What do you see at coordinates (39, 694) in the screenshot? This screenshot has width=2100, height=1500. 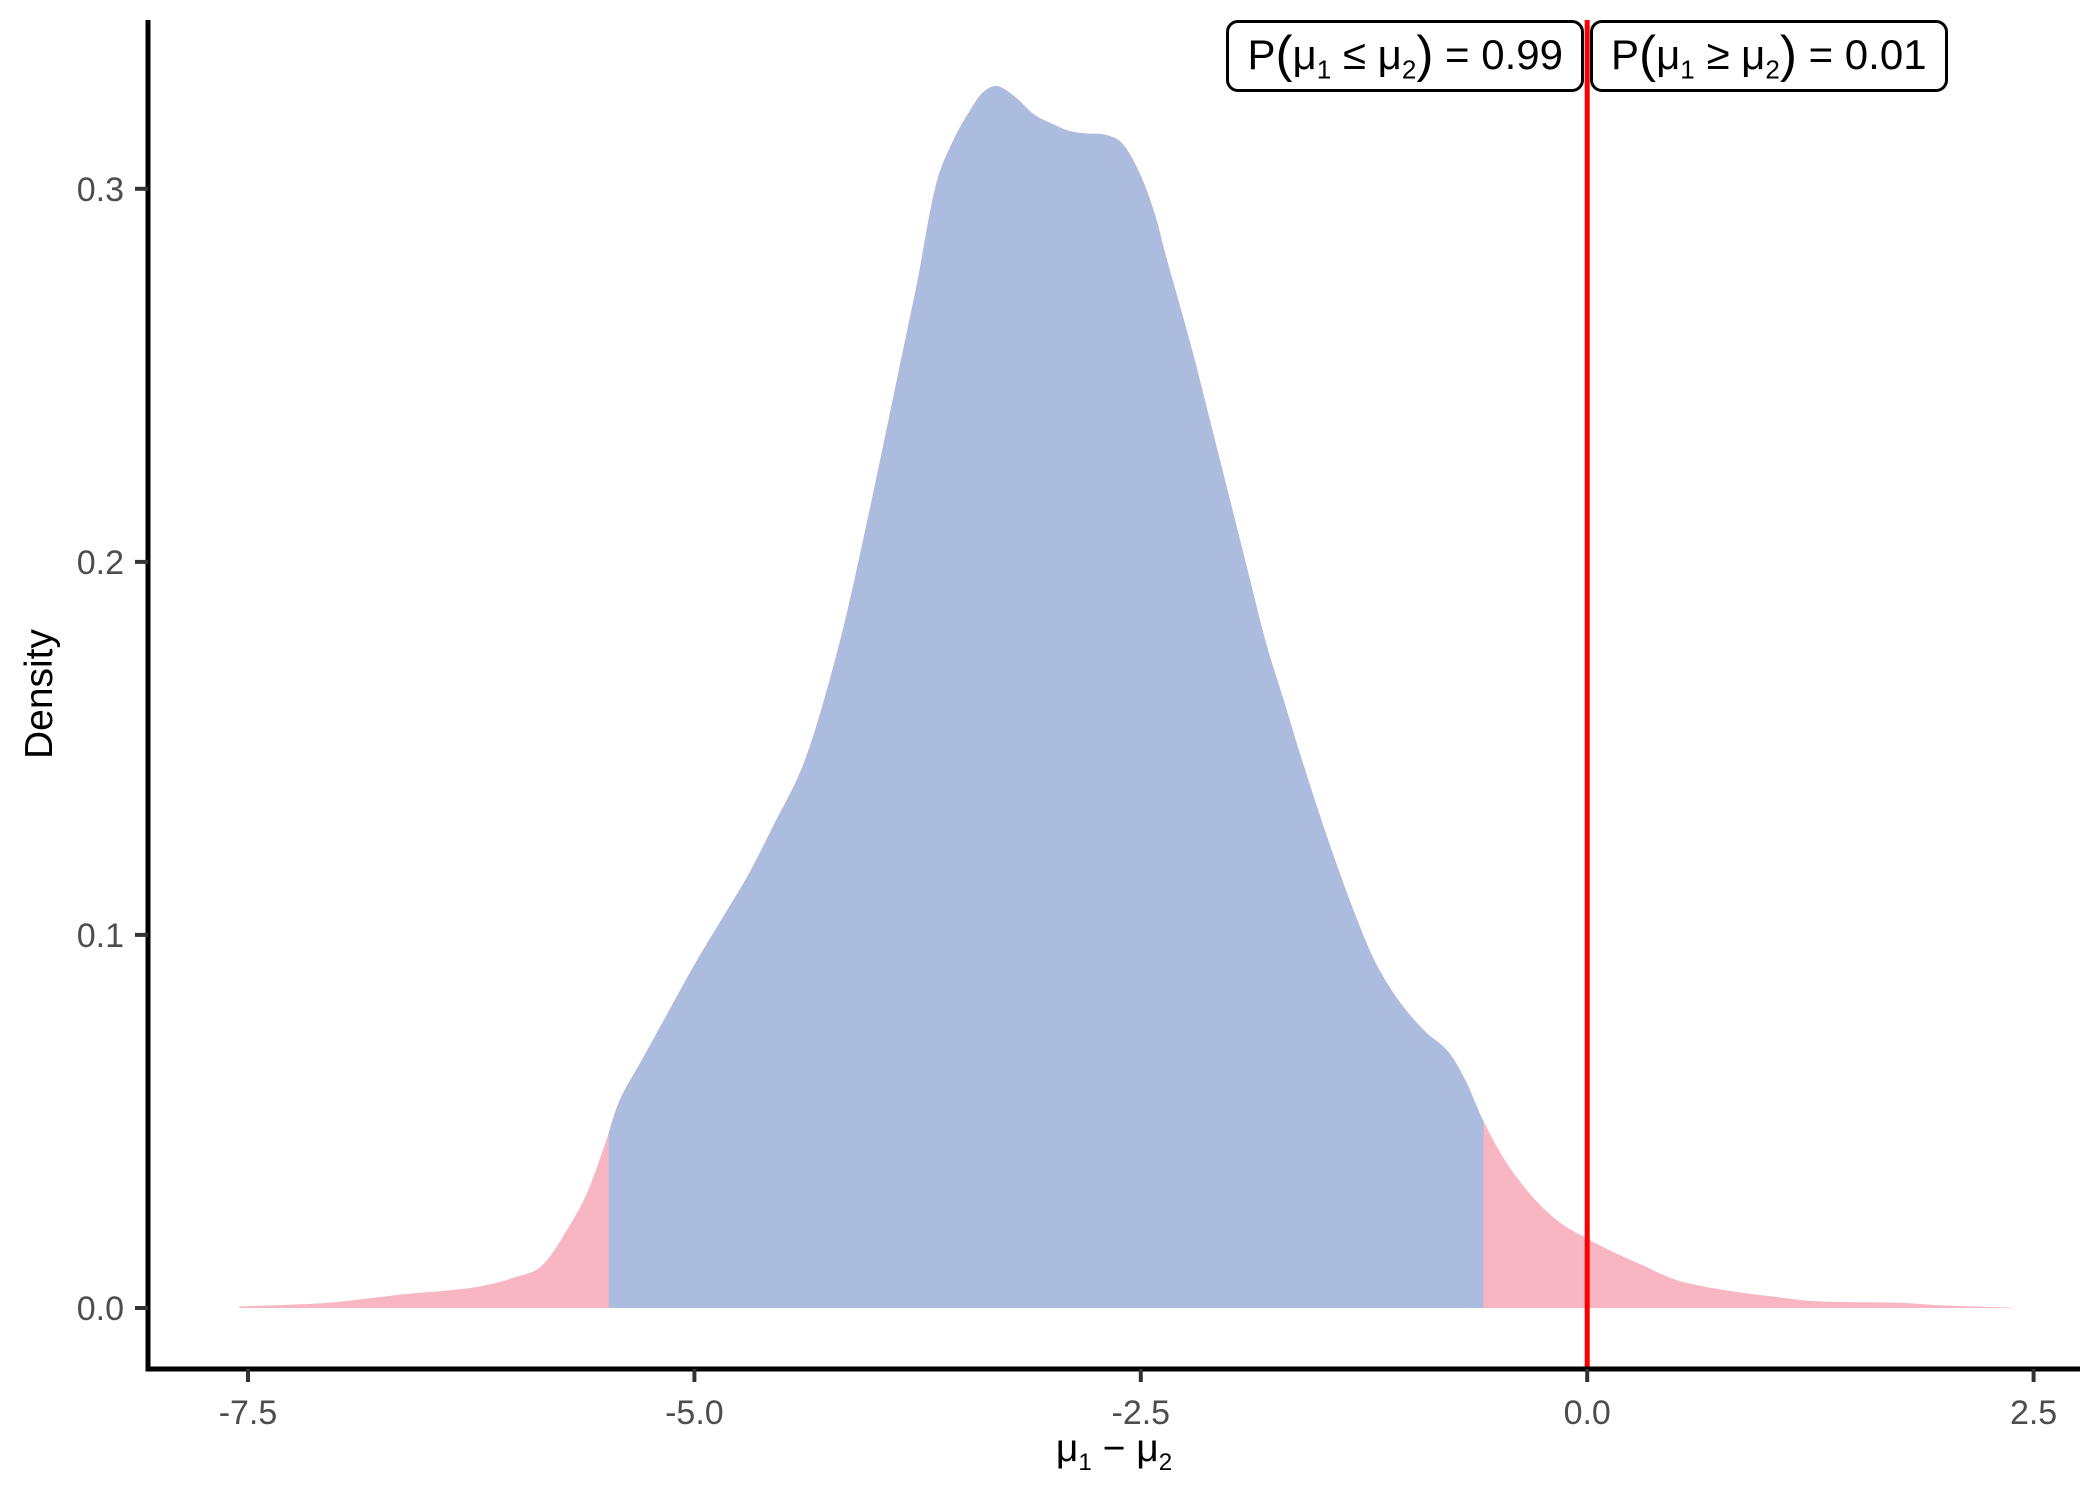 I see `y-axis-title: Density` at bounding box center [39, 694].